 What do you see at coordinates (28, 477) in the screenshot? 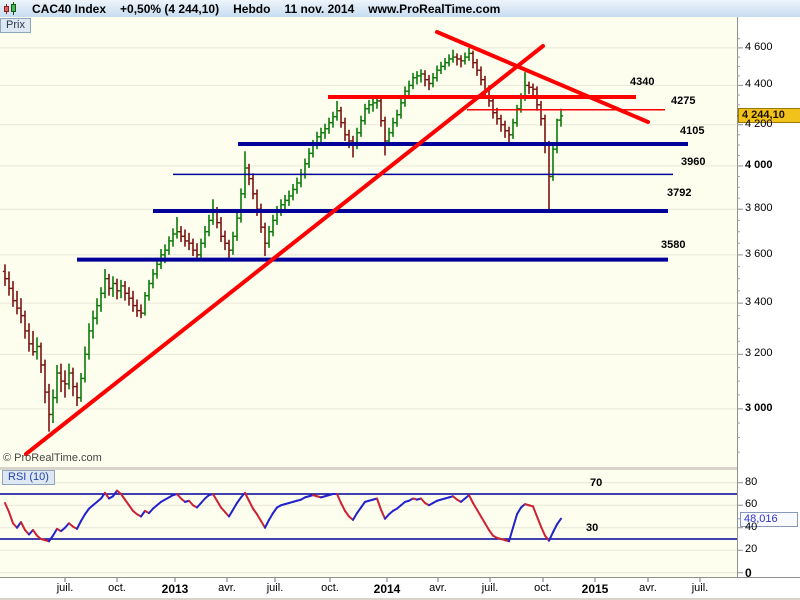
I see `tab-rsi-pane: RSI (10)` at bounding box center [28, 477].